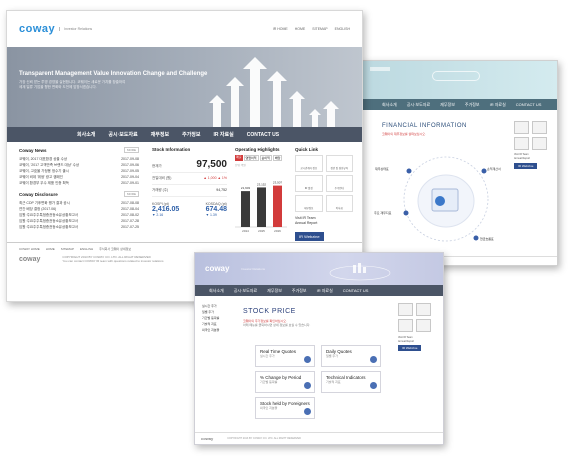  What do you see at coordinates (239, 158) in the screenshot?
I see `op-tab: 매출` at bounding box center [239, 158].